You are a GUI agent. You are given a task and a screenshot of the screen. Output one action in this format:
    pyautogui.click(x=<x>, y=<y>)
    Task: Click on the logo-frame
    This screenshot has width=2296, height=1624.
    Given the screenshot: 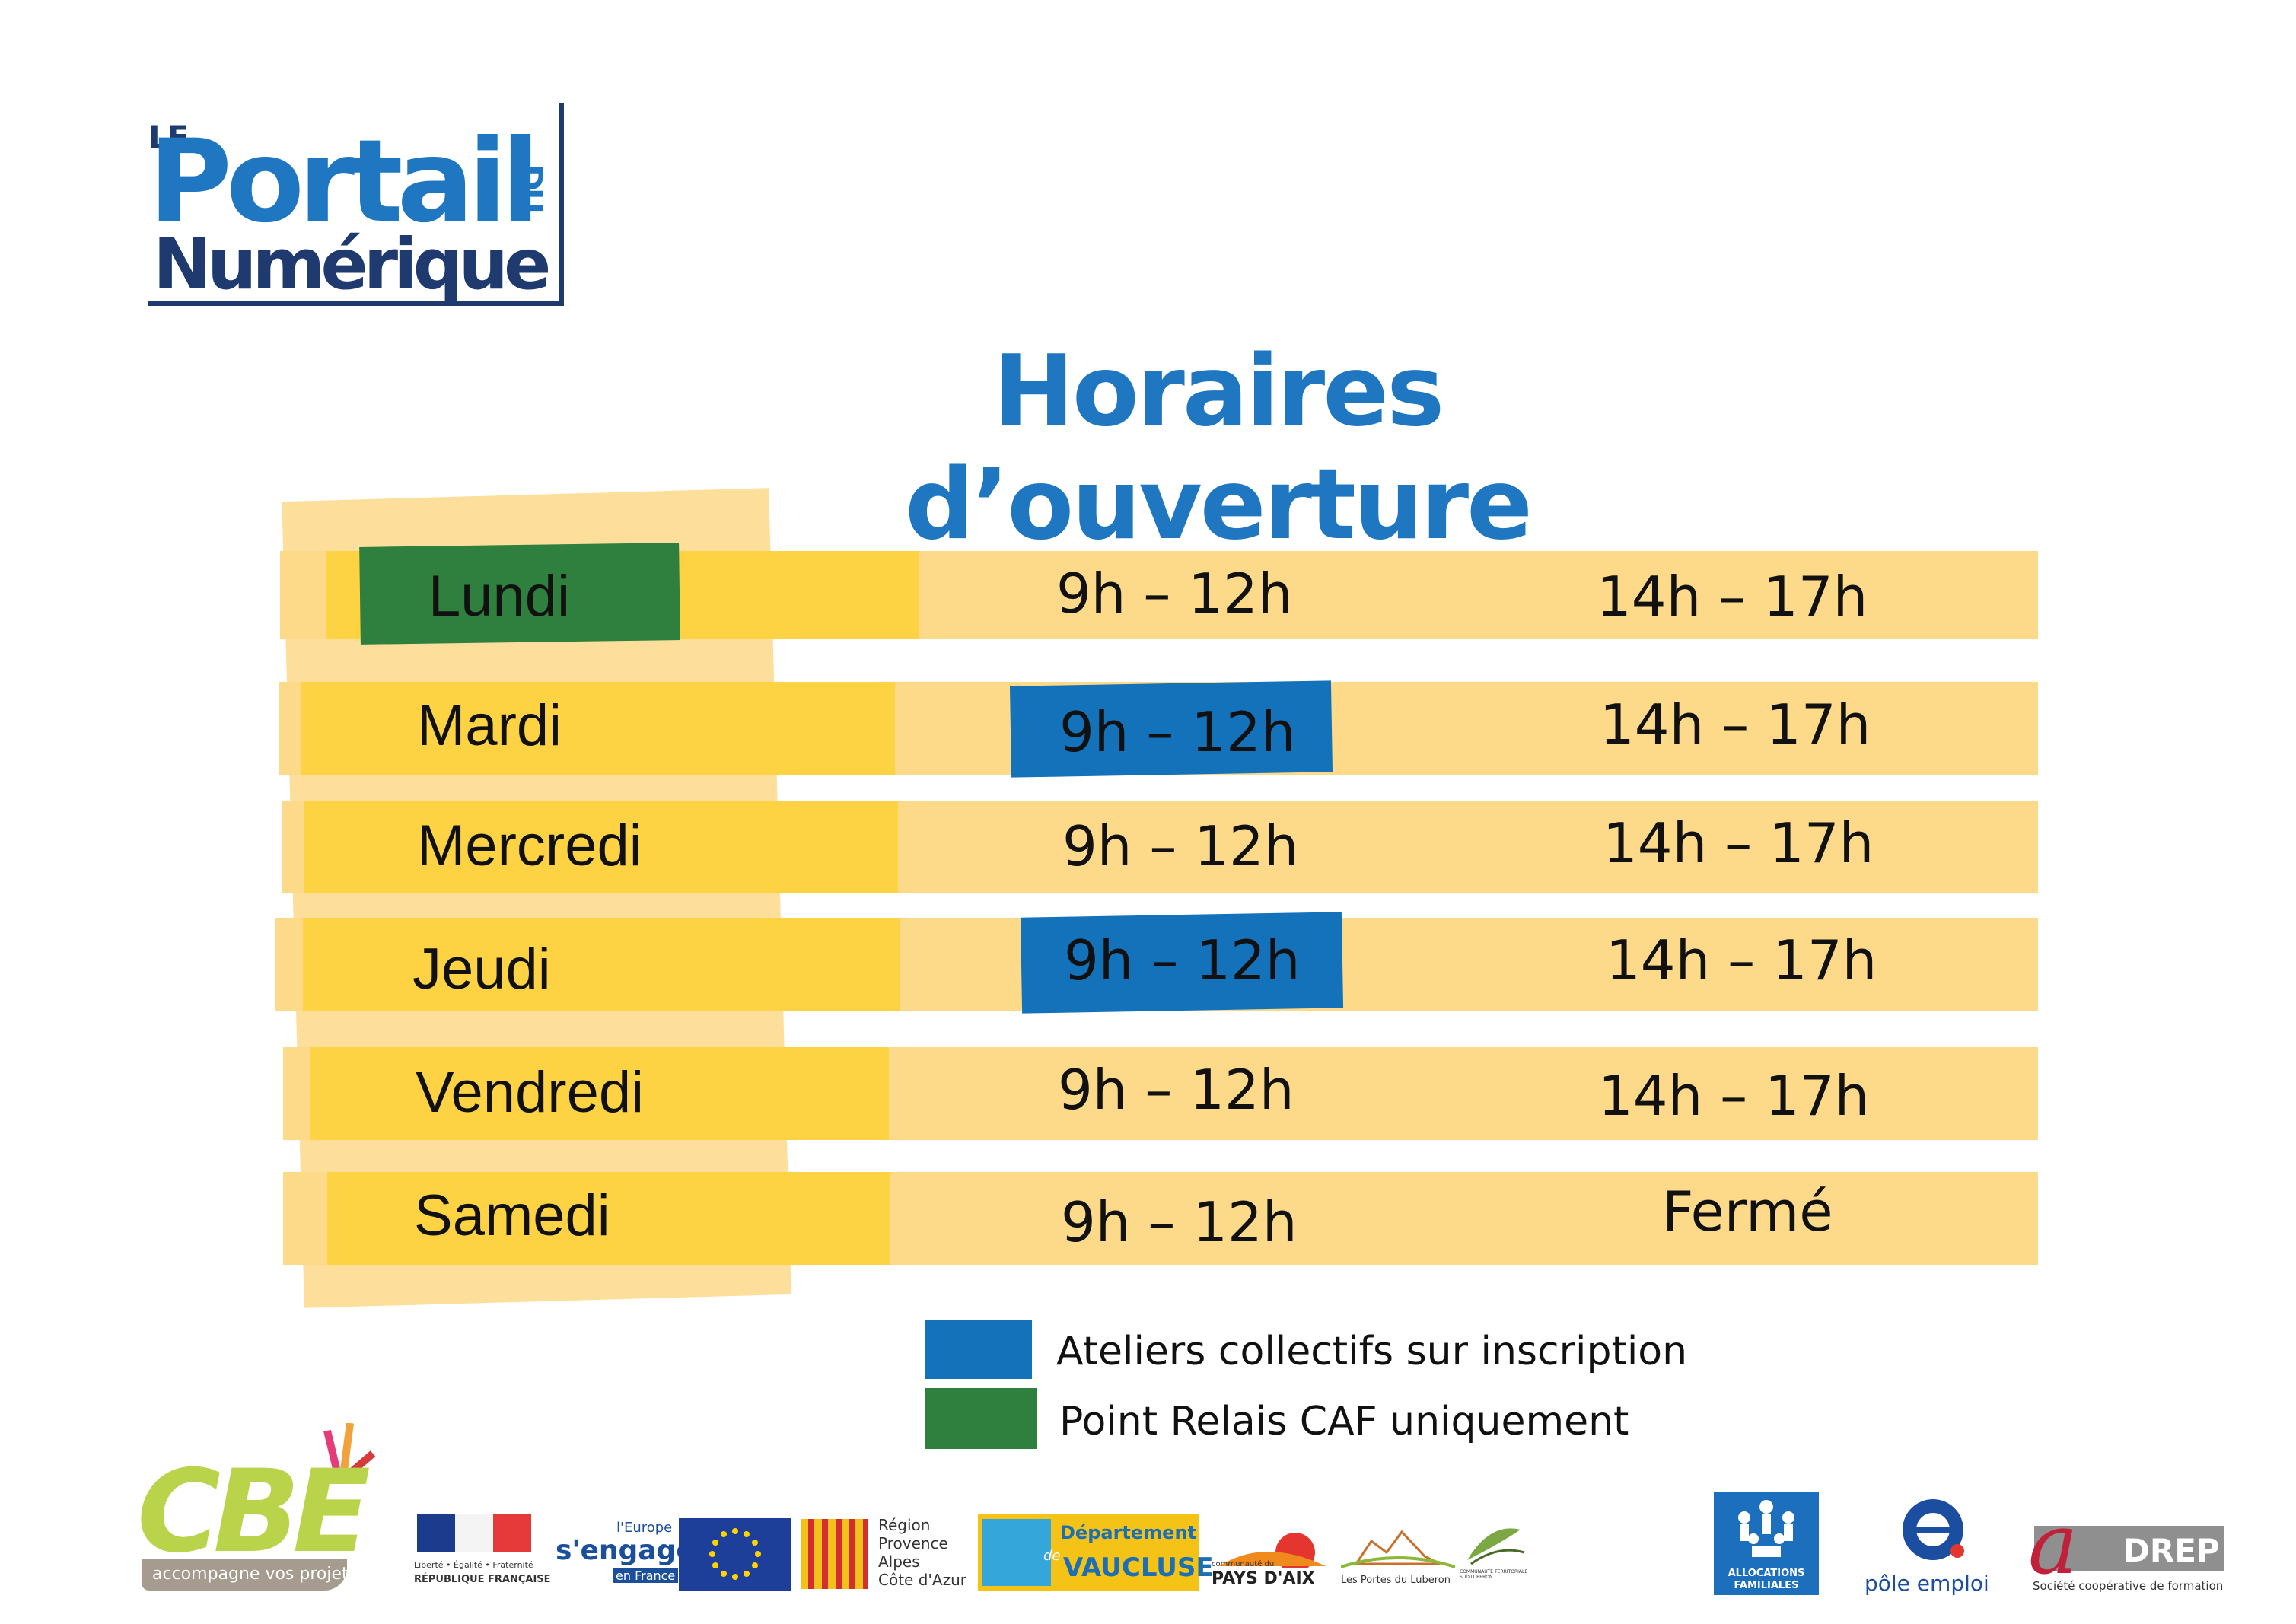 What is the action you would take?
    pyautogui.click(x=356, y=204)
    